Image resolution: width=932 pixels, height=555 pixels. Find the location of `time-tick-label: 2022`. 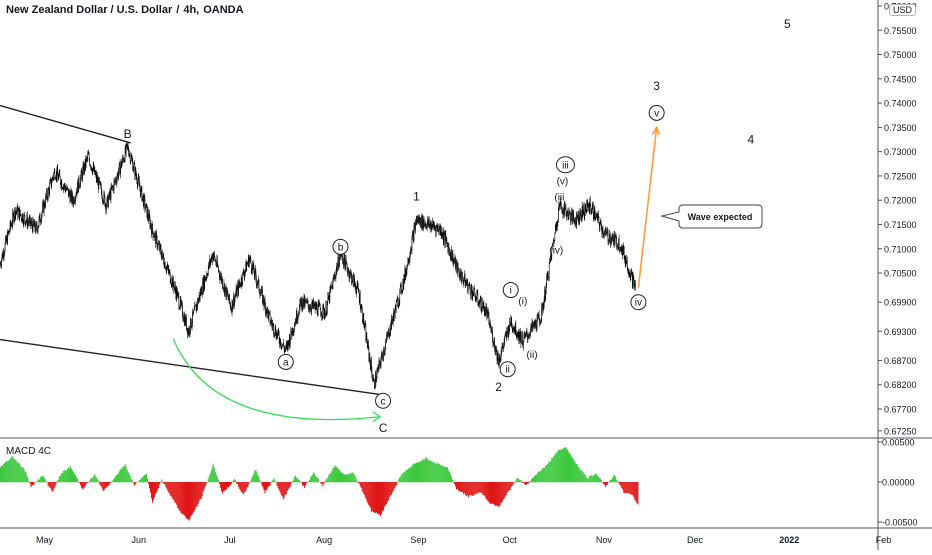

time-tick-label: 2022 is located at coordinates (789, 540).